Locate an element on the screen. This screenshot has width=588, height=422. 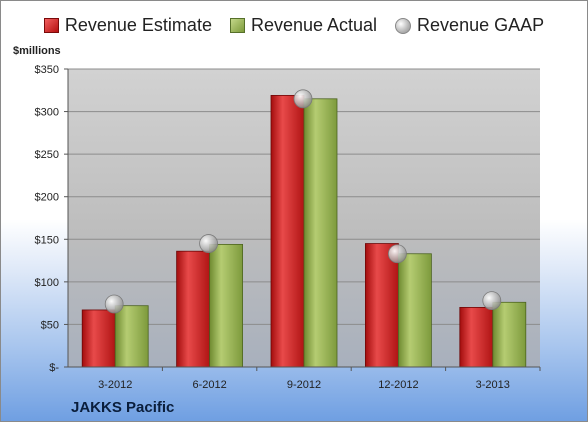
y-axis-unit-label: $millions is located at coordinates (37, 51).